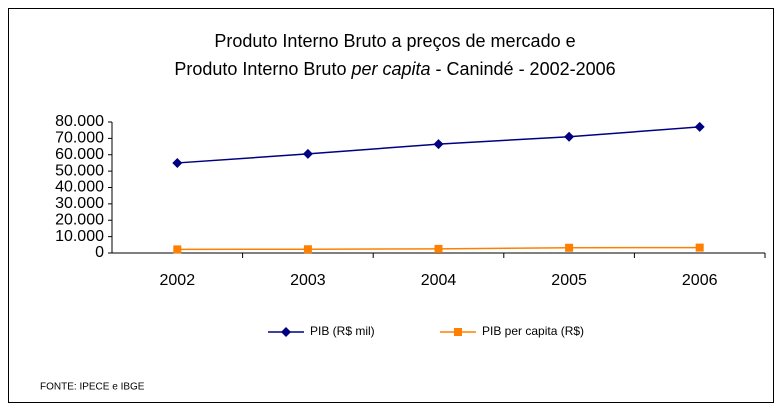 This screenshot has height=414, width=782. I want to click on x-tick-label: 2003, so click(308, 280).